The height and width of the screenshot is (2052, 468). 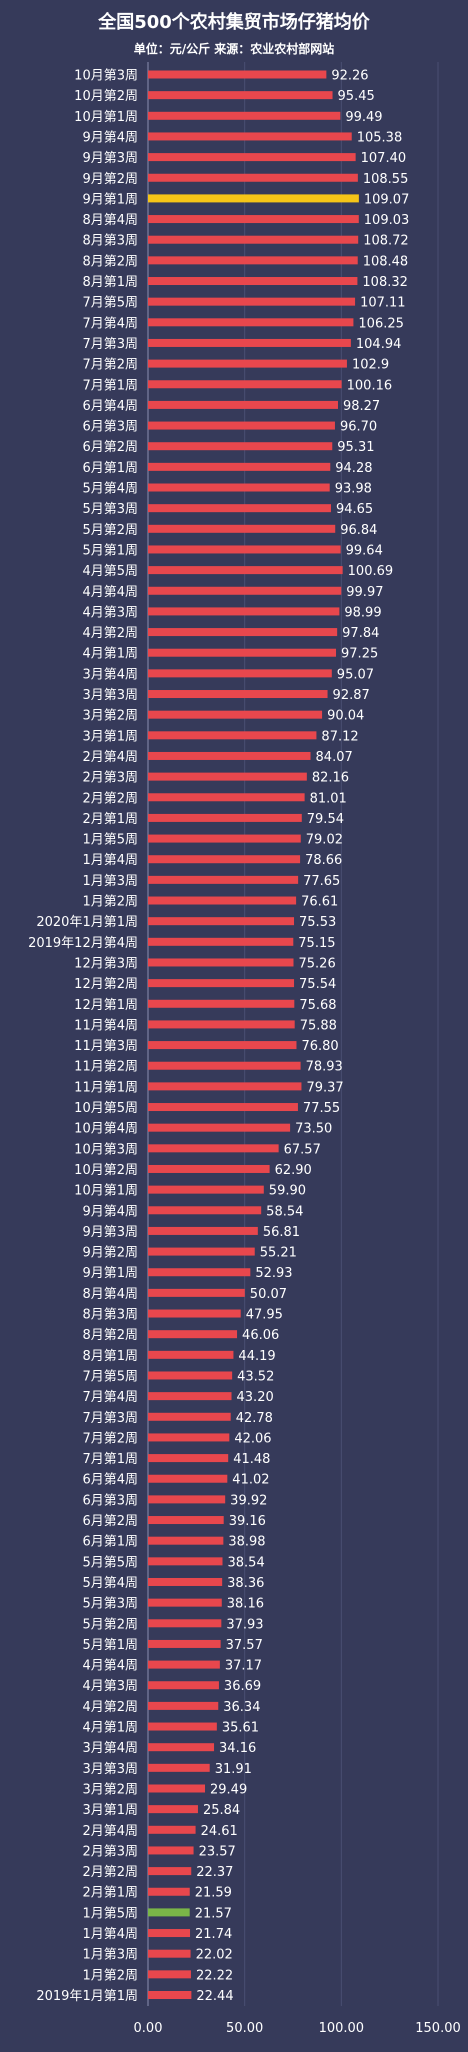 What do you see at coordinates (349, 76) in the screenshot?
I see `value-label: 92.26` at bounding box center [349, 76].